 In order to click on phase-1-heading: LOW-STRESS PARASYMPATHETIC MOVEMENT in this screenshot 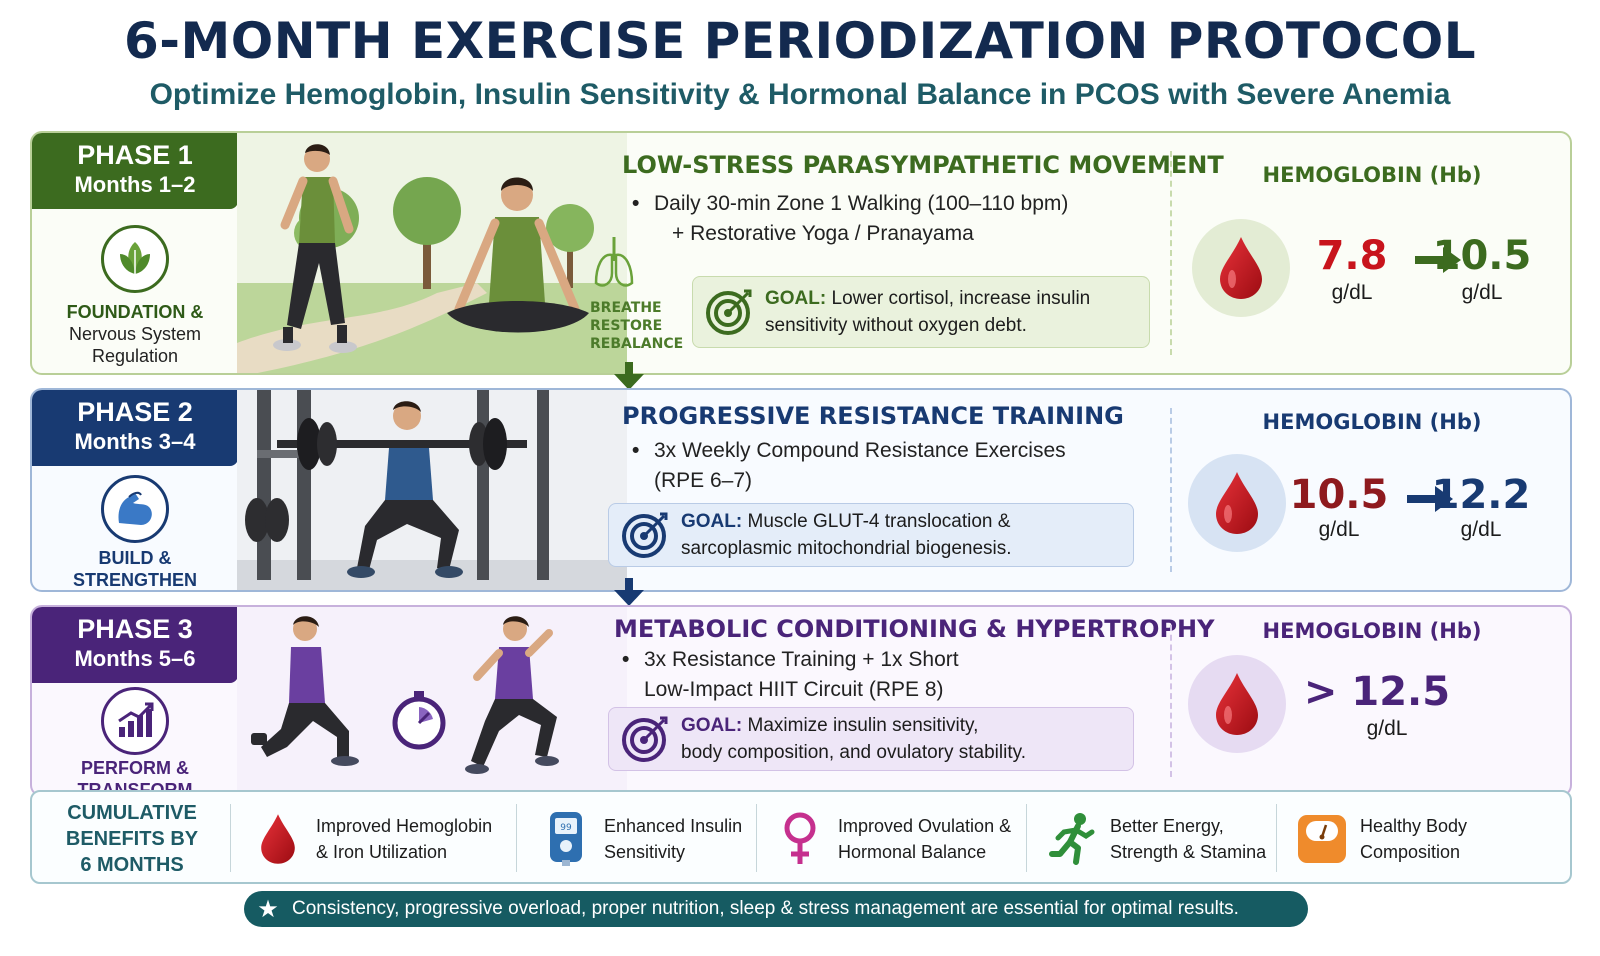, I will do `click(923, 165)`.